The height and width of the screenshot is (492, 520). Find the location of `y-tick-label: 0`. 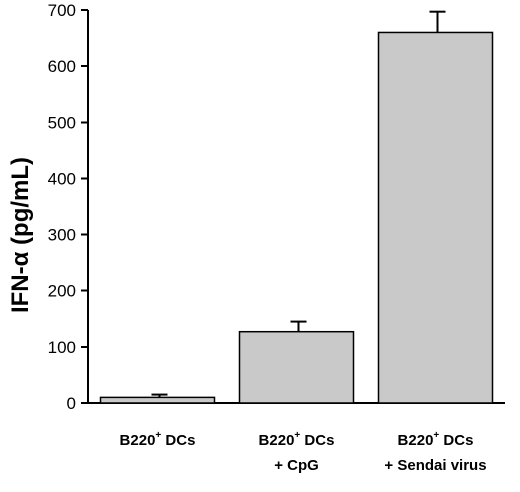

y-tick-label: 0 is located at coordinates (71, 403).